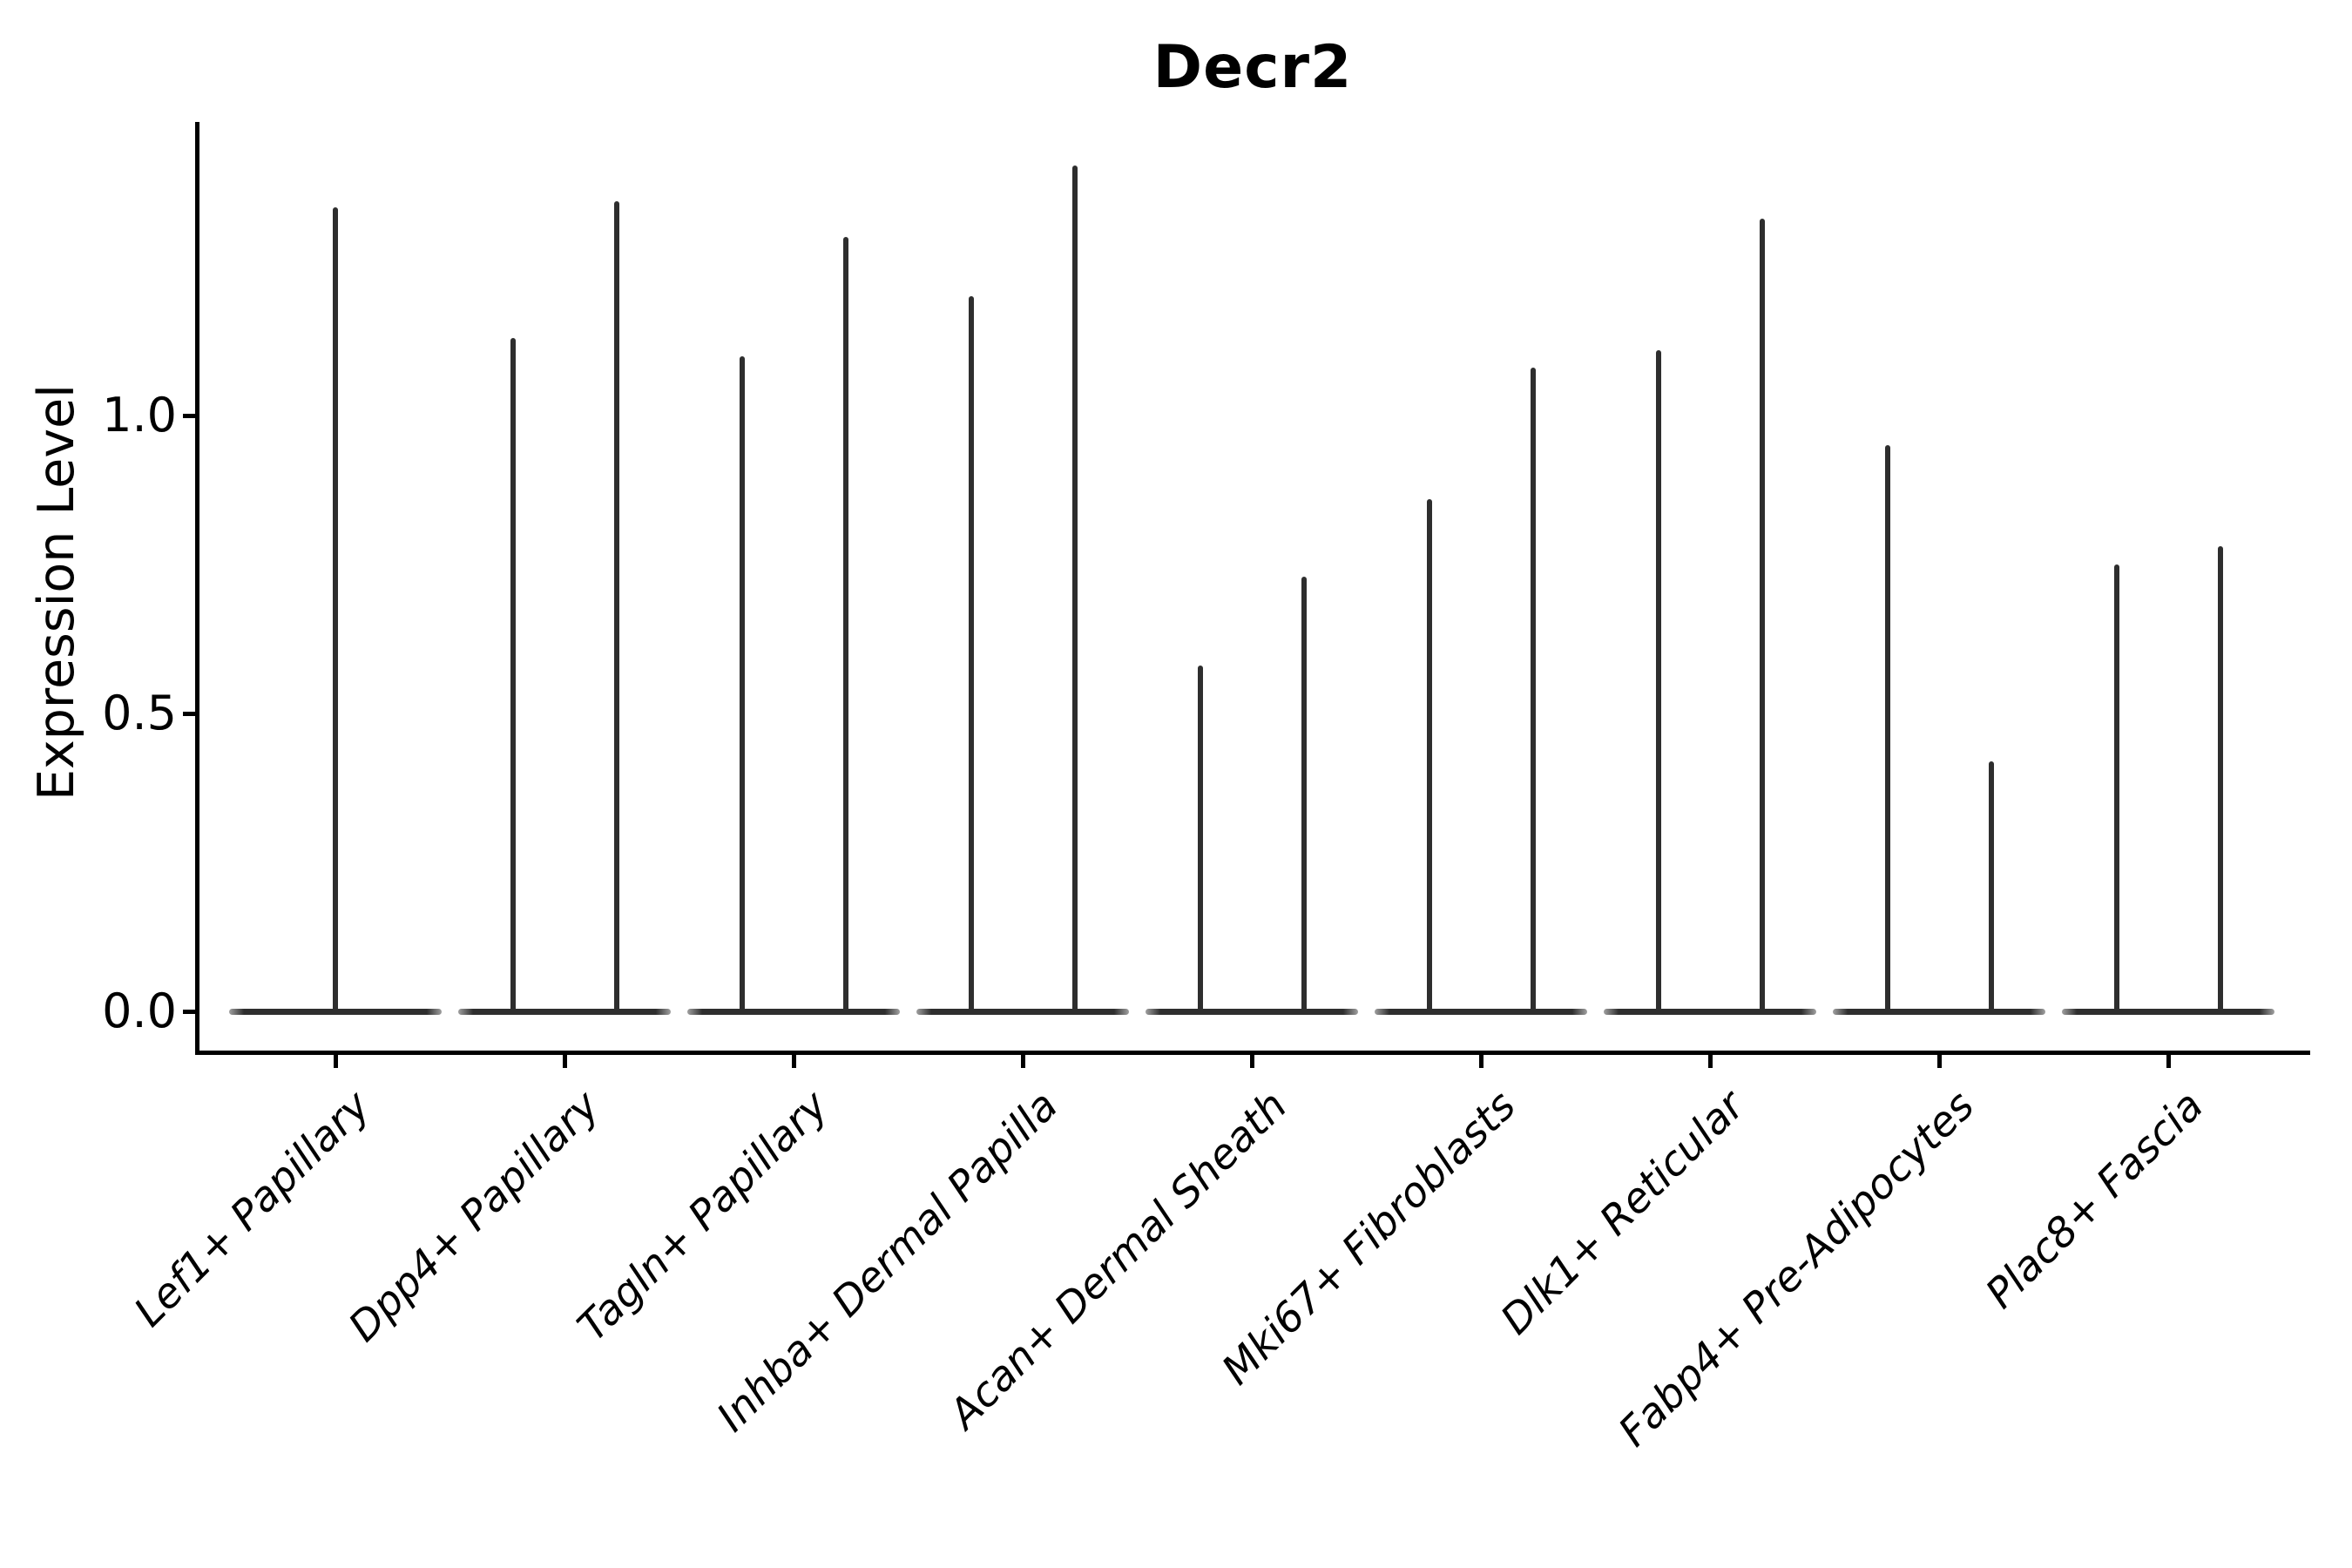 This screenshot has width=2352, height=1568. I want to click on x-tick-label: Dlk1+ Reticular, so click(1622, 1212).